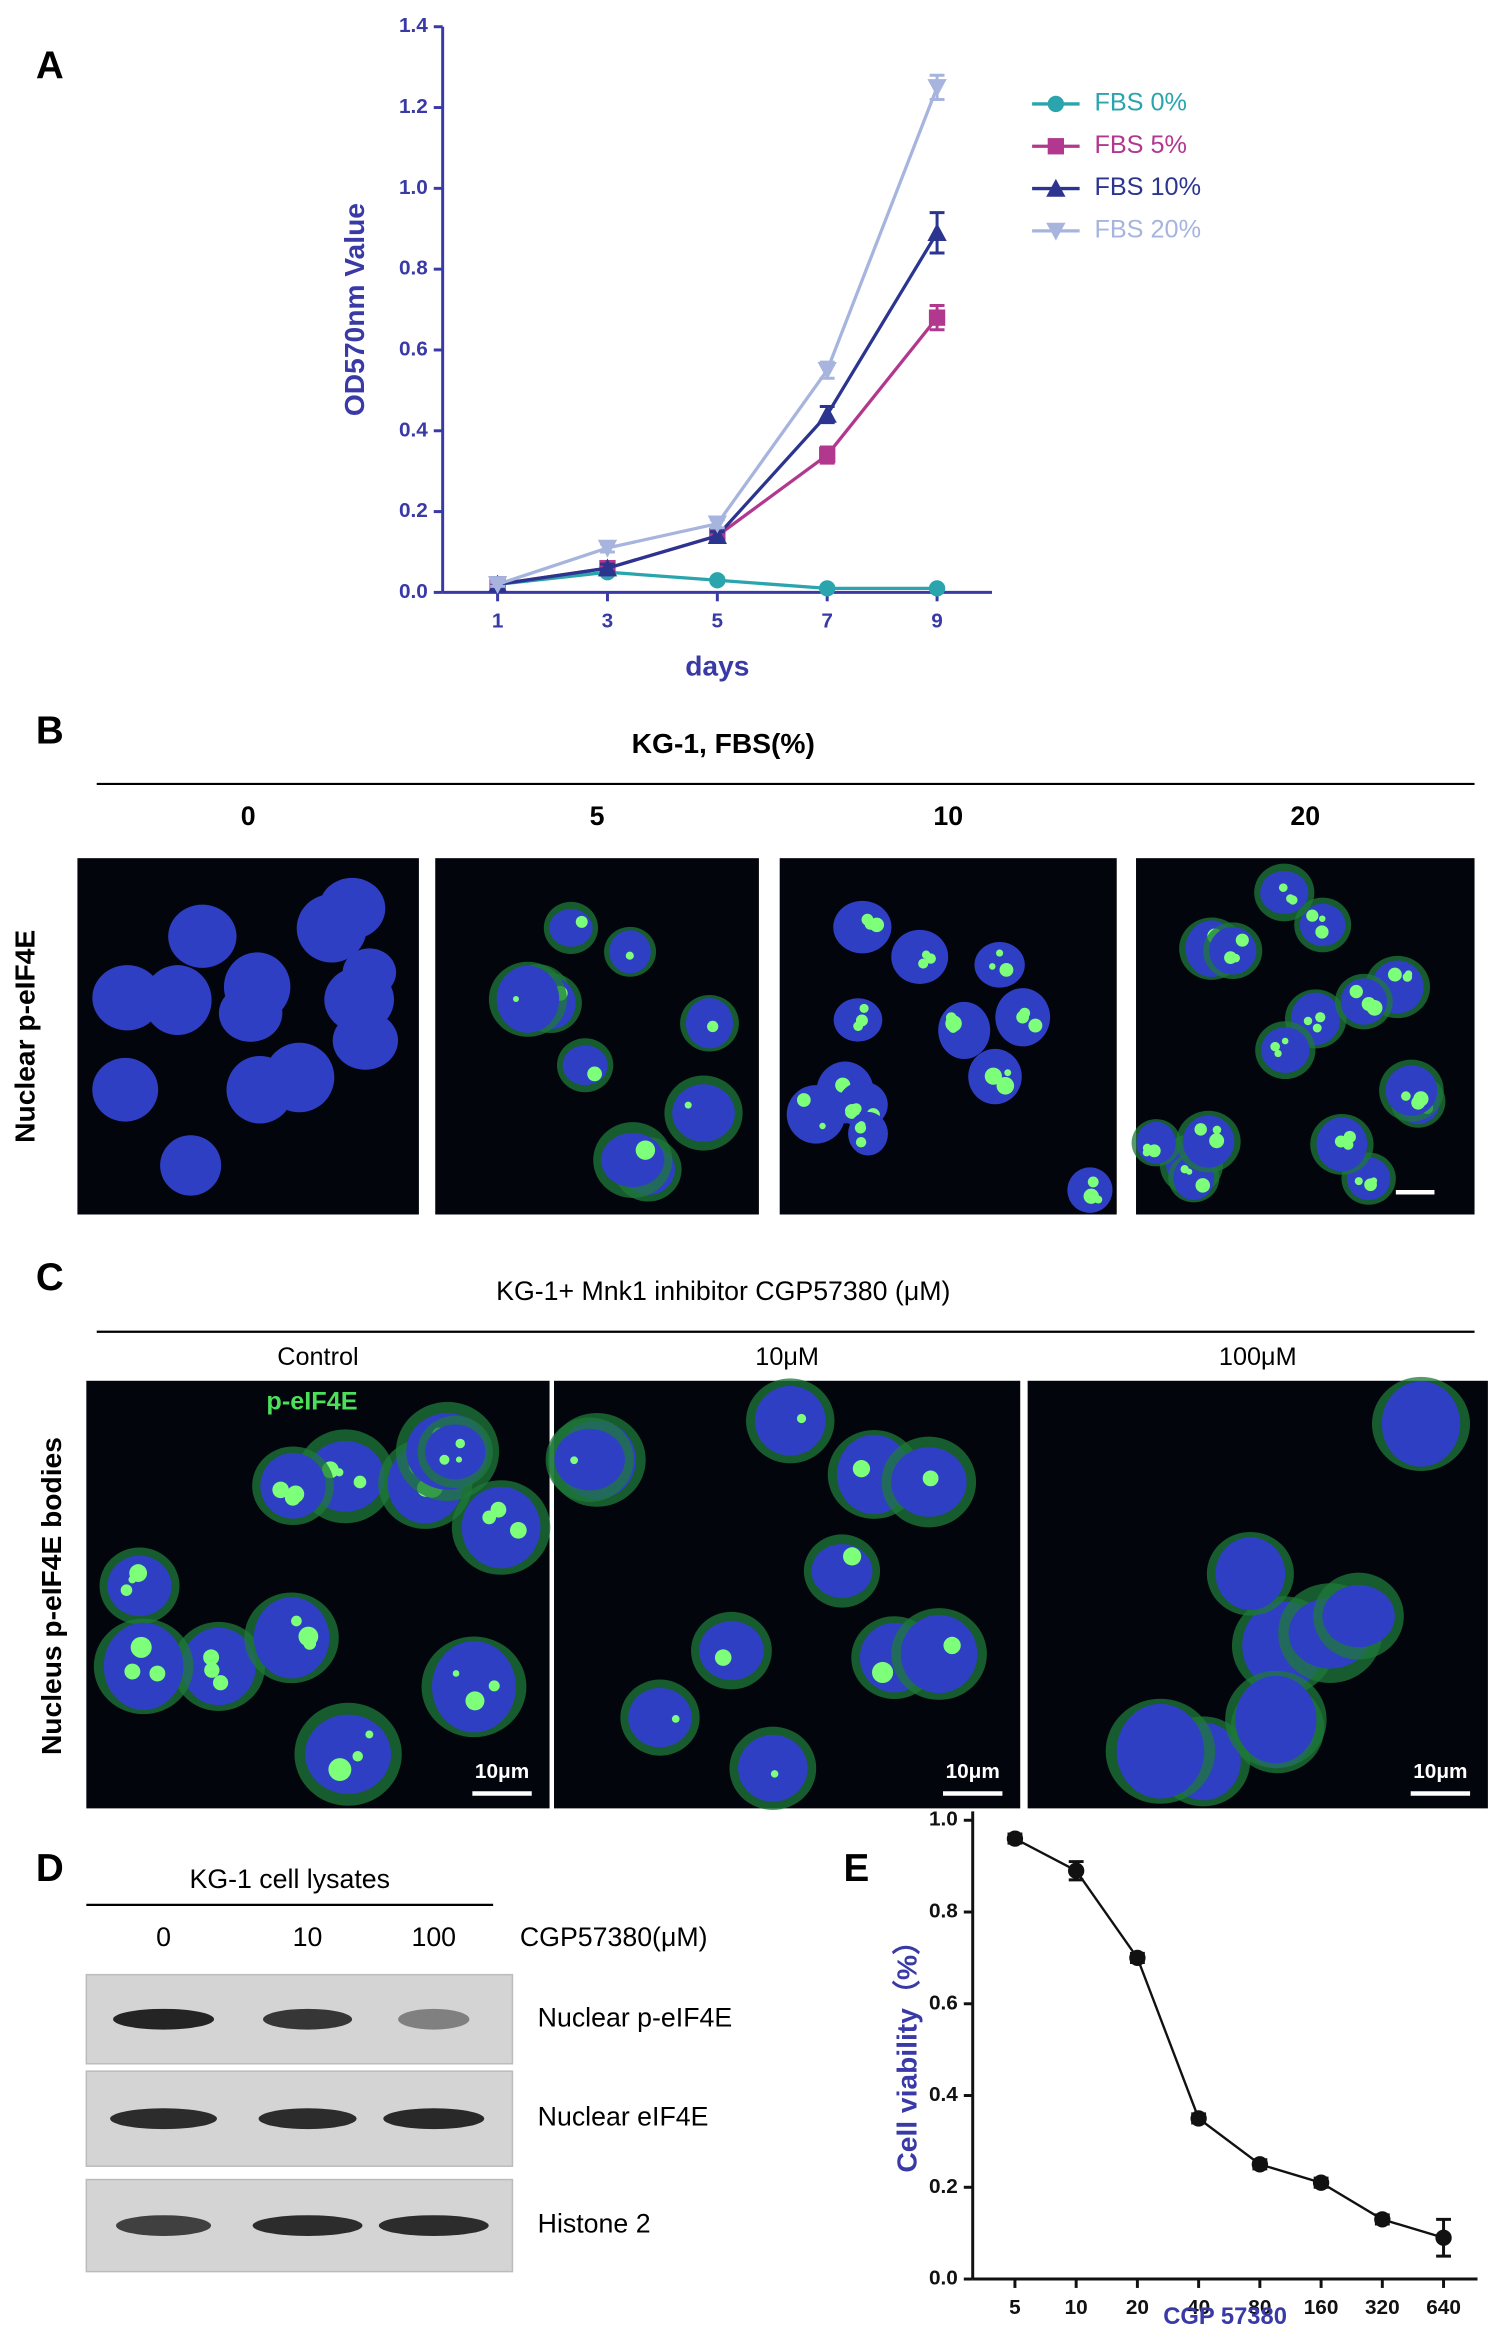 The image size is (1500, 2331). I want to click on lane-label: 10, so click(308, 1937).